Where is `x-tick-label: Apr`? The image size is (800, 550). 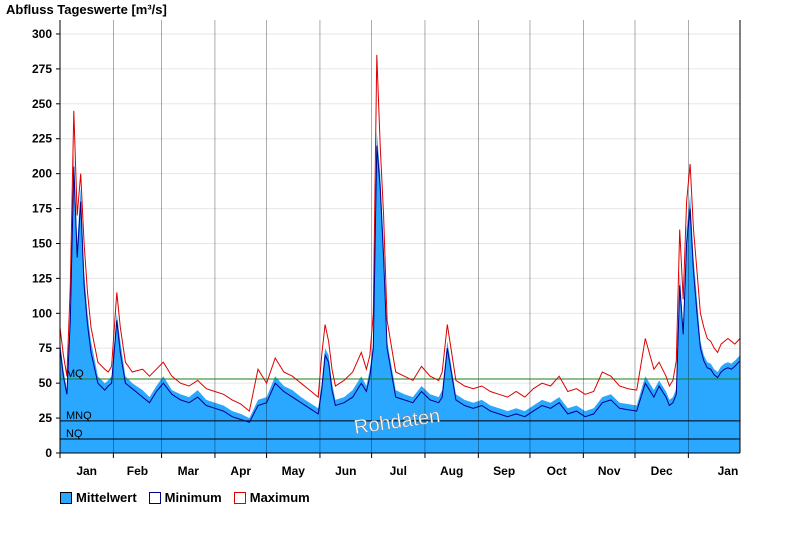 x-tick-label: Apr is located at coordinates (240, 471).